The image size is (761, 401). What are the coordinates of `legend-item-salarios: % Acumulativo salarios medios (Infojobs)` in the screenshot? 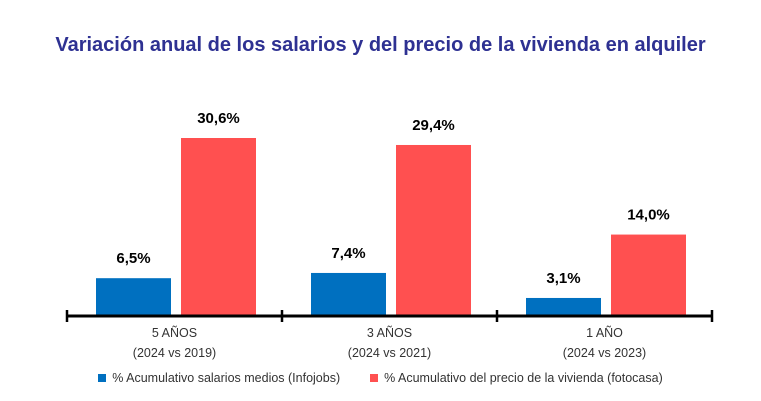 It's located at (219, 378).